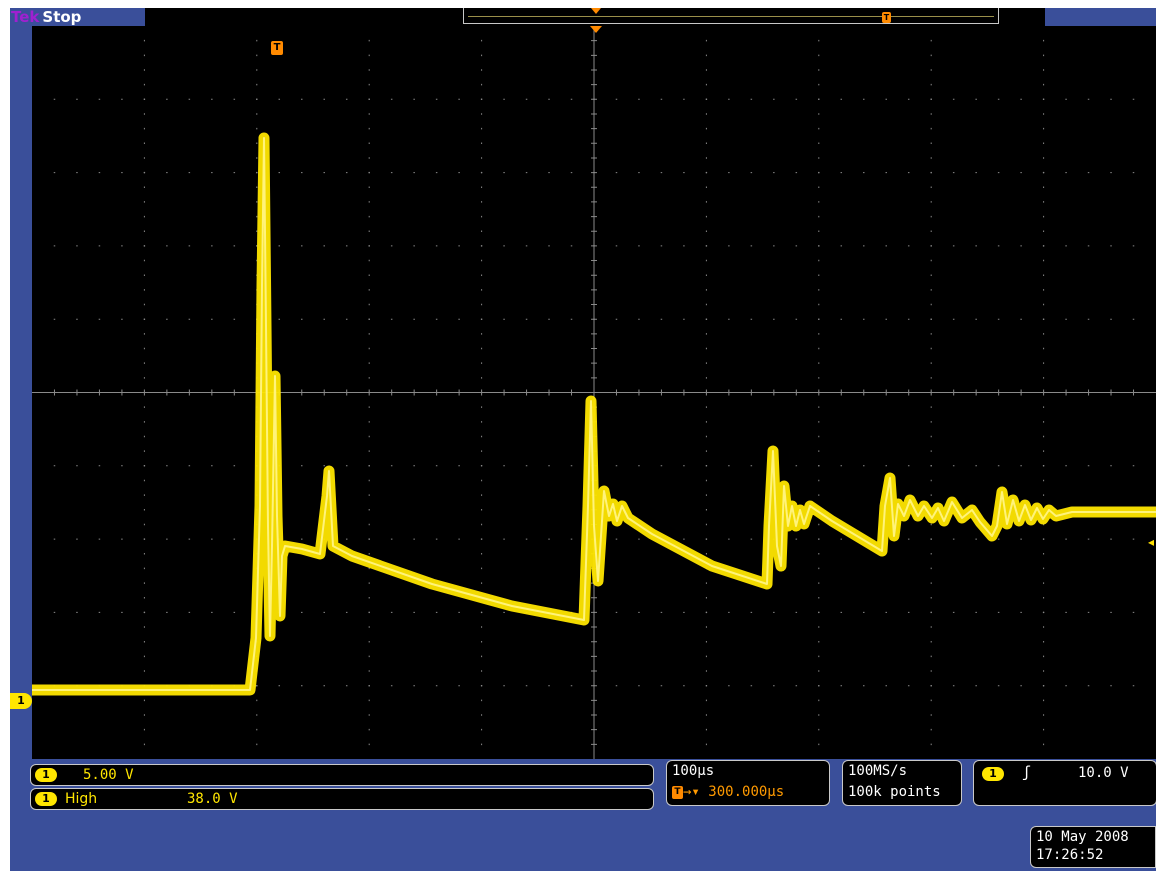 This screenshot has height=871, width=1156. What do you see at coordinates (1150, 542) in the screenshot?
I see `trigger-level-arrow-icon: ◂` at bounding box center [1150, 542].